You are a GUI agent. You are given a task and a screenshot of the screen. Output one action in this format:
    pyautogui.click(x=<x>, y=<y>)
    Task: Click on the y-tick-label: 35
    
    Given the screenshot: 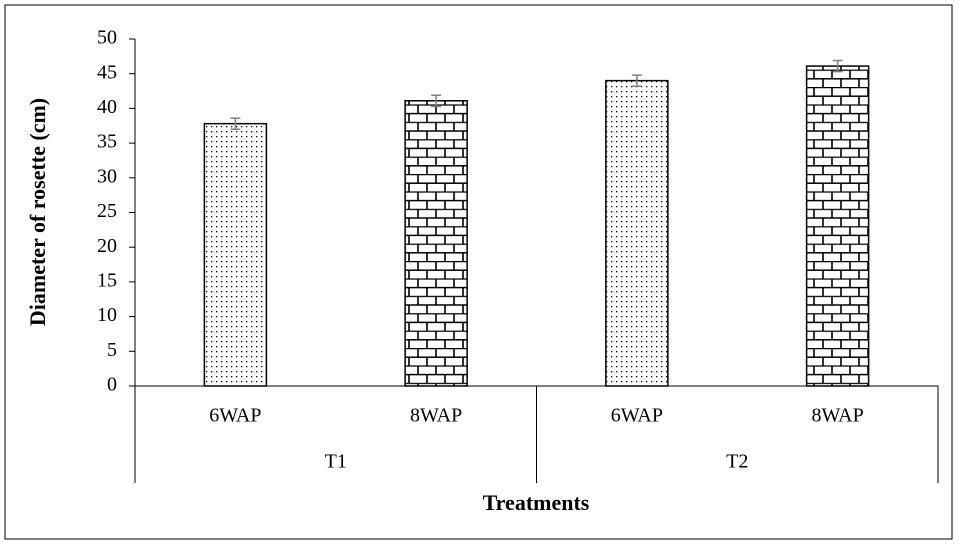 What is the action you would take?
    pyautogui.click(x=107, y=142)
    